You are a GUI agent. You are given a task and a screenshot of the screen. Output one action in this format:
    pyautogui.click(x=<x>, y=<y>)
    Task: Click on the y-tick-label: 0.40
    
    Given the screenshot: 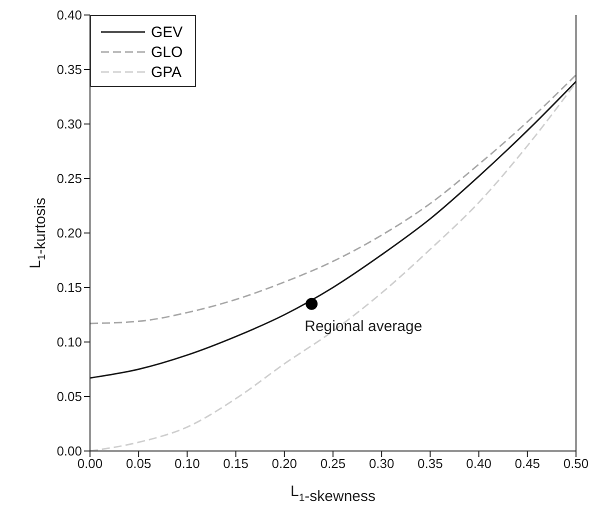 What is the action you would take?
    pyautogui.click(x=69, y=15)
    